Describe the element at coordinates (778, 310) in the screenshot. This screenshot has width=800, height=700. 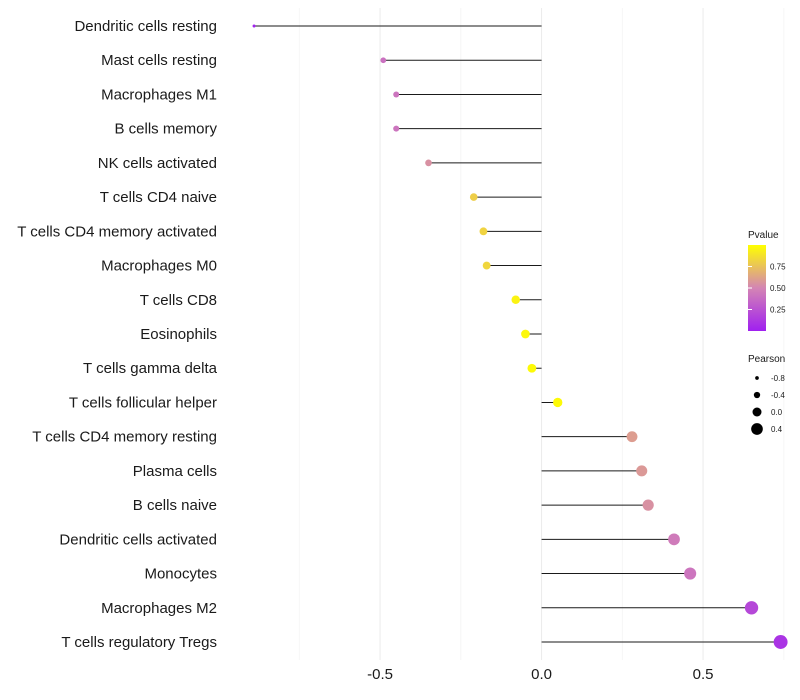
I see `pvalue-legend-label: 0.25` at that location.